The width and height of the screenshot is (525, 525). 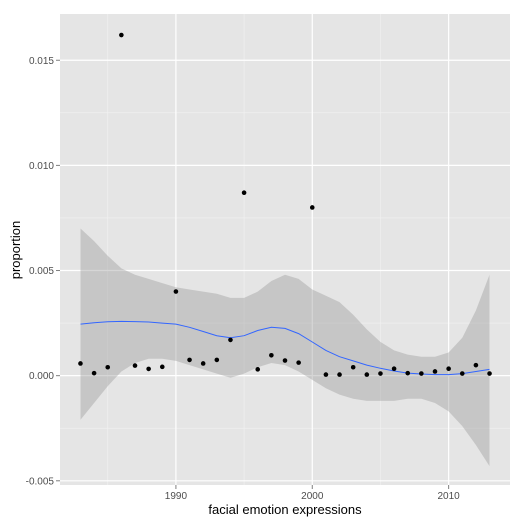 What do you see at coordinates (285, 509) in the screenshot?
I see `x-axis-title: facial emotion expressions` at bounding box center [285, 509].